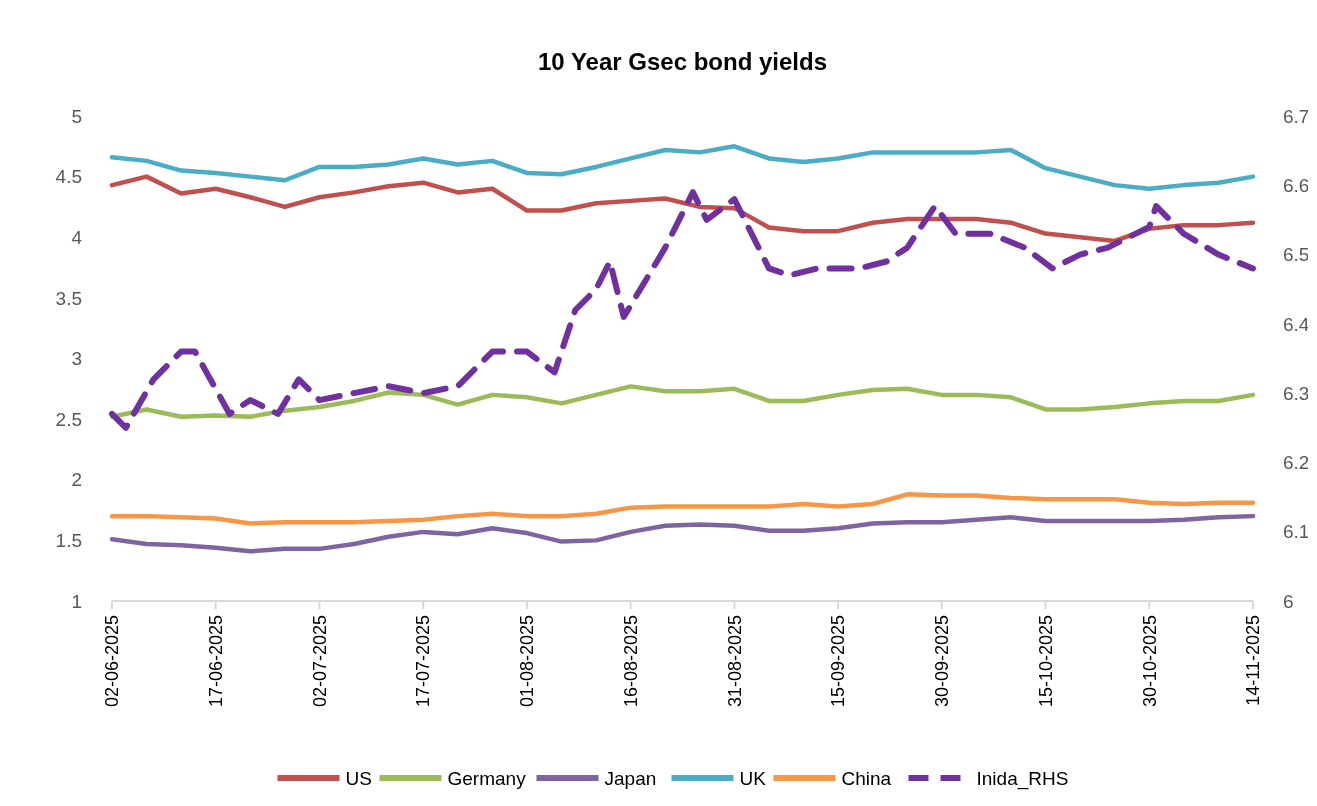 The width and height of the screenshot is (1317, 806). What do you see at coordinates (1253, 660) in the screenshot?
I see `x-tick-label: 14-11-2025` at bounding box center [1253, 660].